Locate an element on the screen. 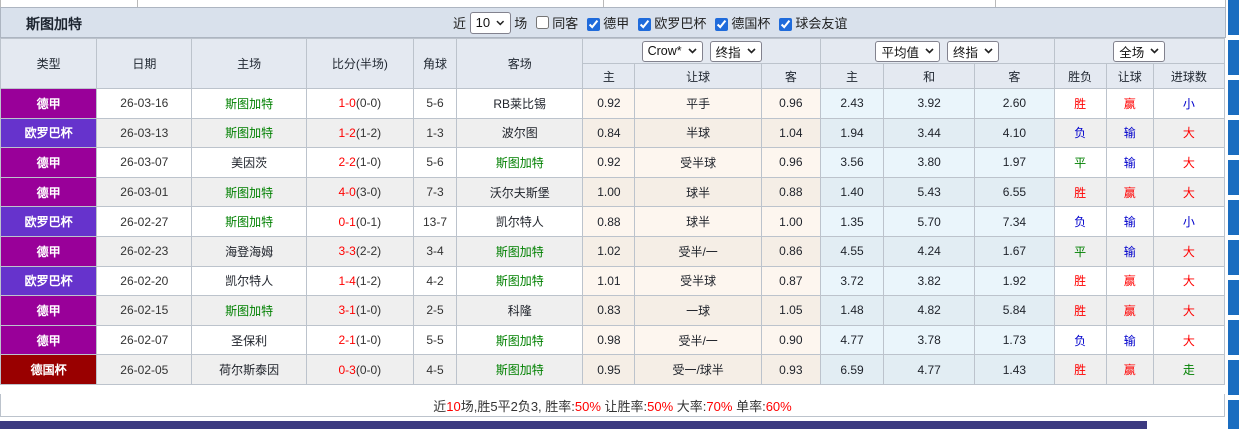 The image size is (1239, 429). ah-away-odds-cell: 0.96 is located at coordinates (790, 103).